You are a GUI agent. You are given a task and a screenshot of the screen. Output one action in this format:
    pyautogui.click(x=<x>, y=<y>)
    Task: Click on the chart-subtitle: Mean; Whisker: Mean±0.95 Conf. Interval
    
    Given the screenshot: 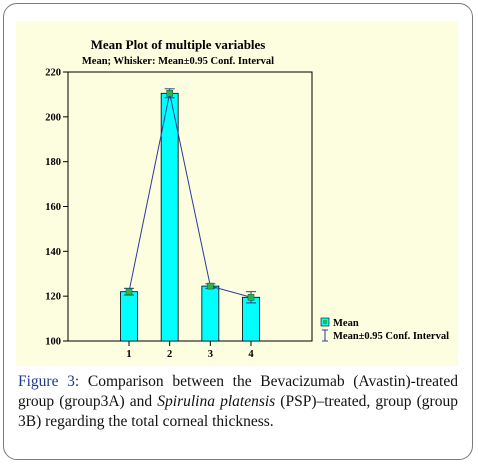 What is the action you would take?
    pyautogui.click(x=178, y=61)
    